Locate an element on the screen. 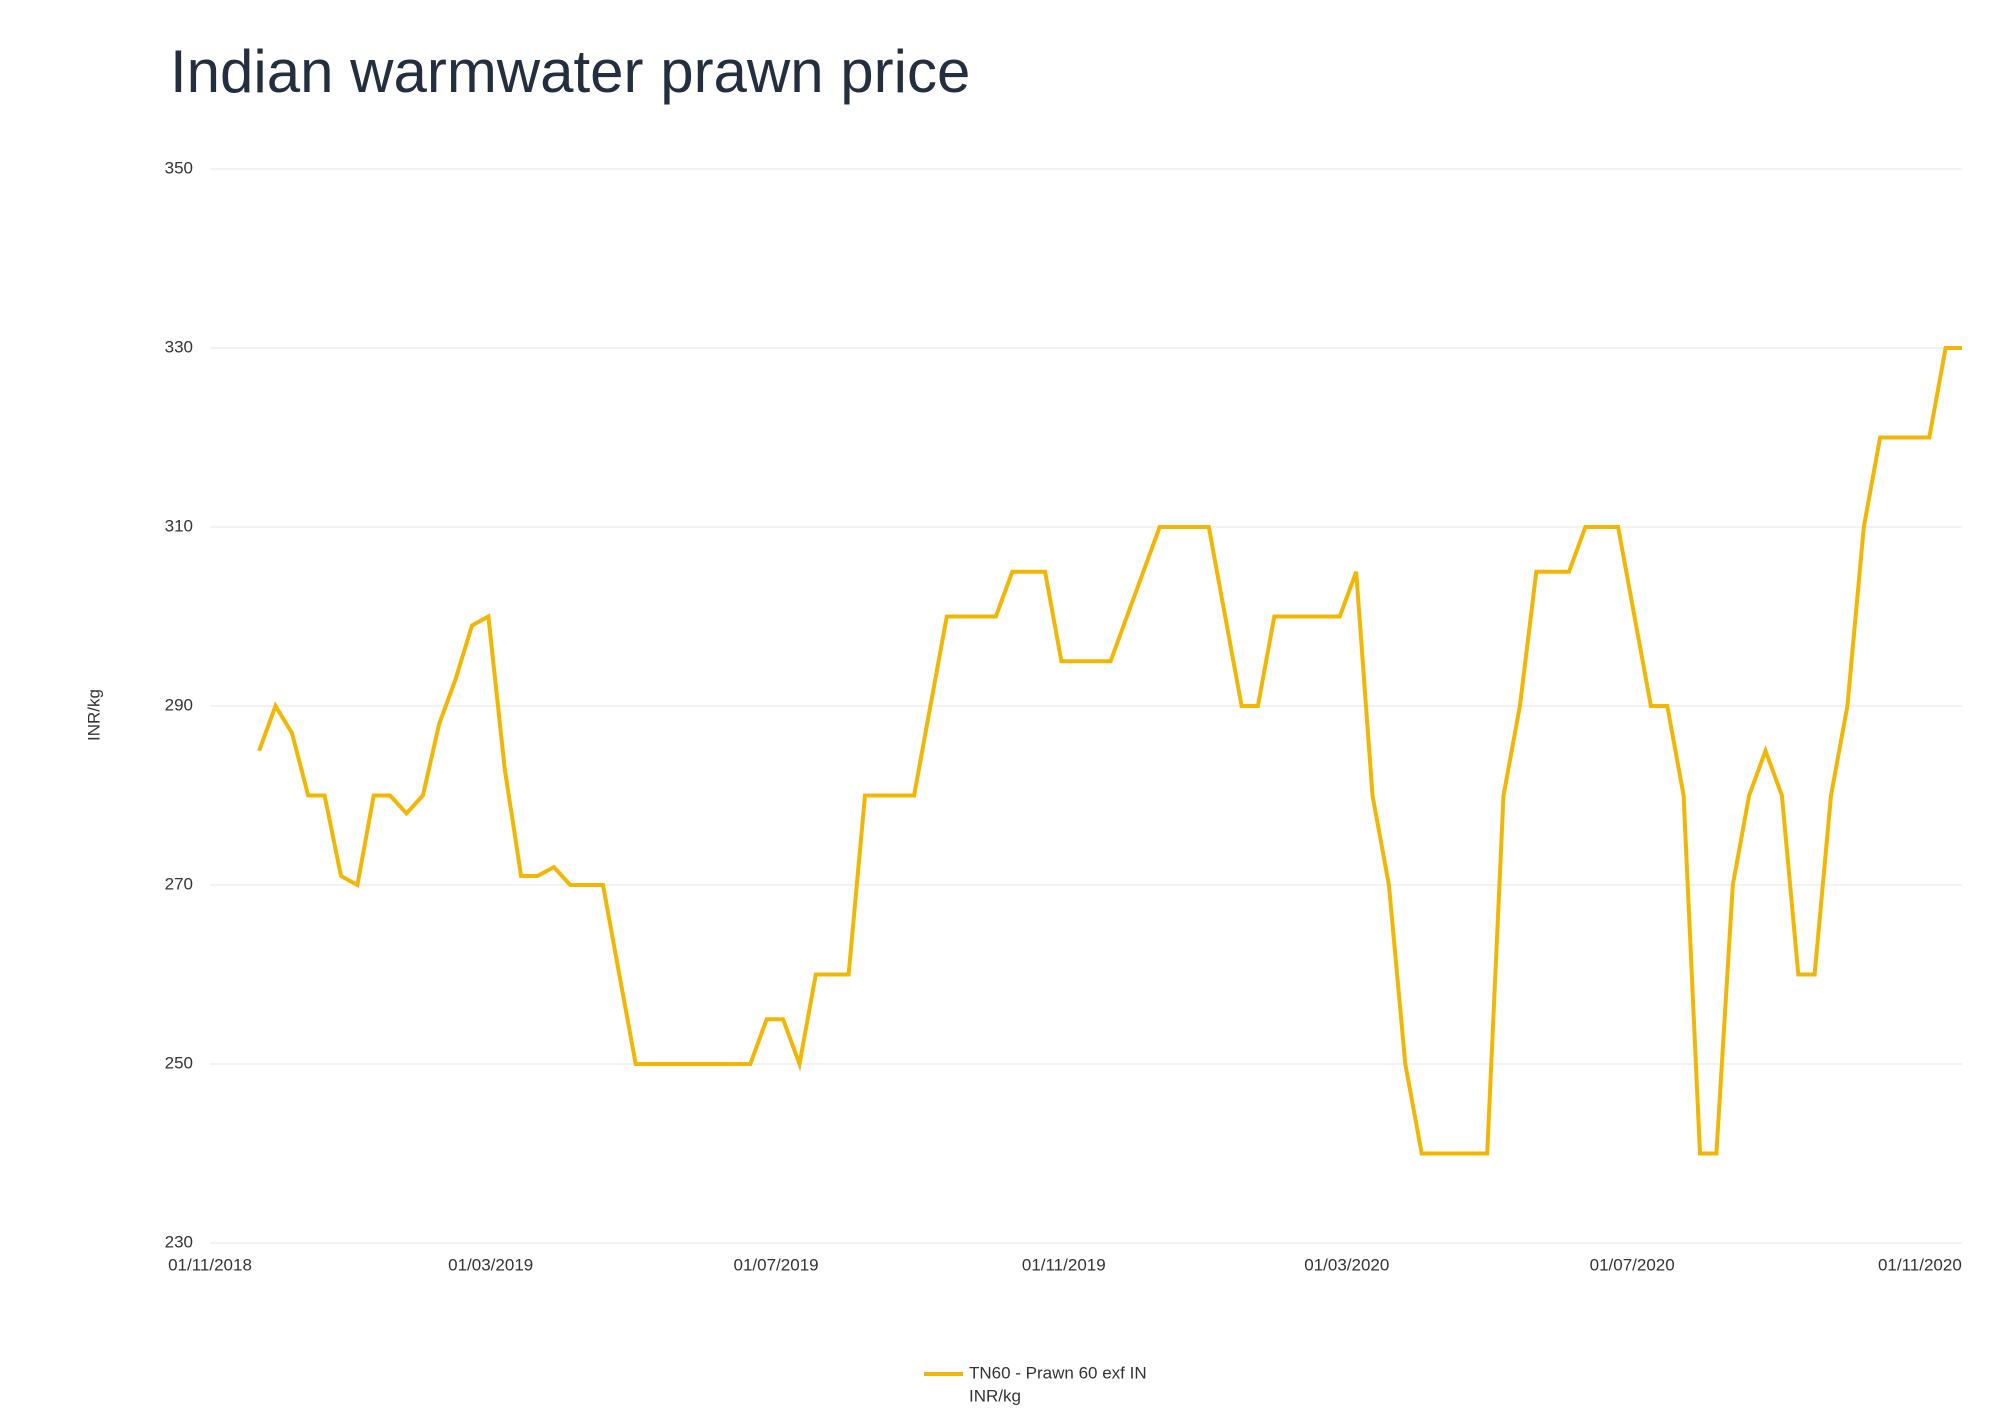 This screenshot has height=1428, width=2000. x-tick-label: 01/07/2020 is located at coordinates (1632, 1264).